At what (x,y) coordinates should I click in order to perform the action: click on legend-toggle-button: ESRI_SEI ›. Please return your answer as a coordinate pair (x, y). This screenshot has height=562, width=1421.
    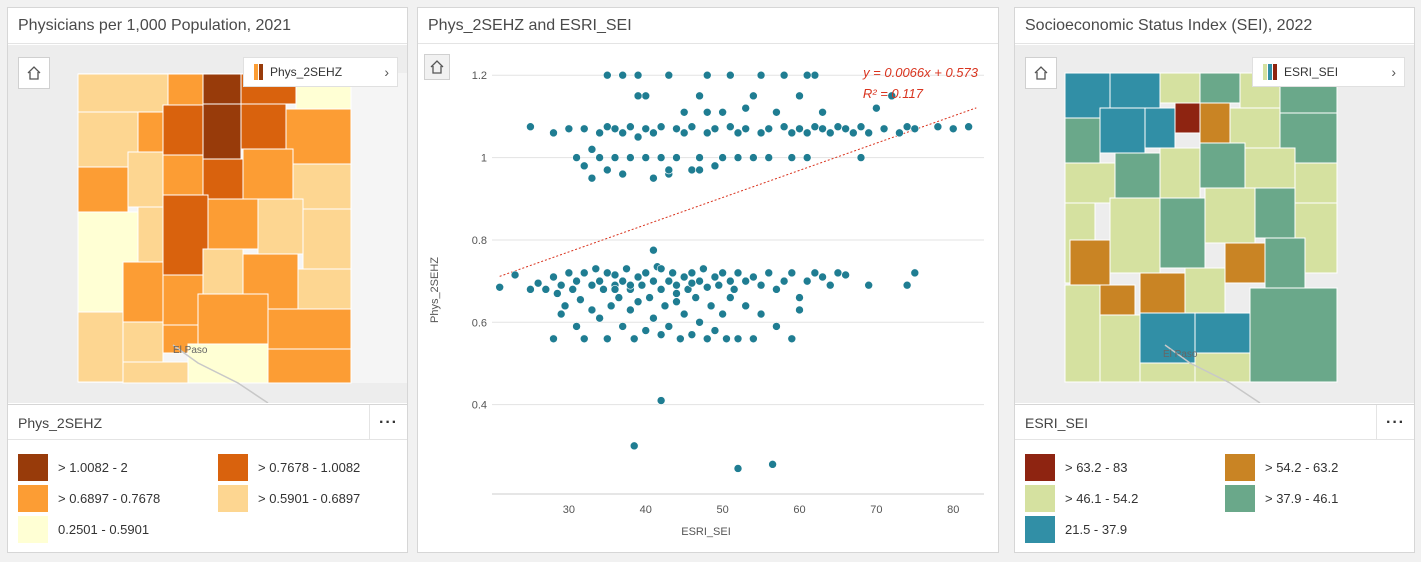
    Looking at the image, I should click on (1328, 72).